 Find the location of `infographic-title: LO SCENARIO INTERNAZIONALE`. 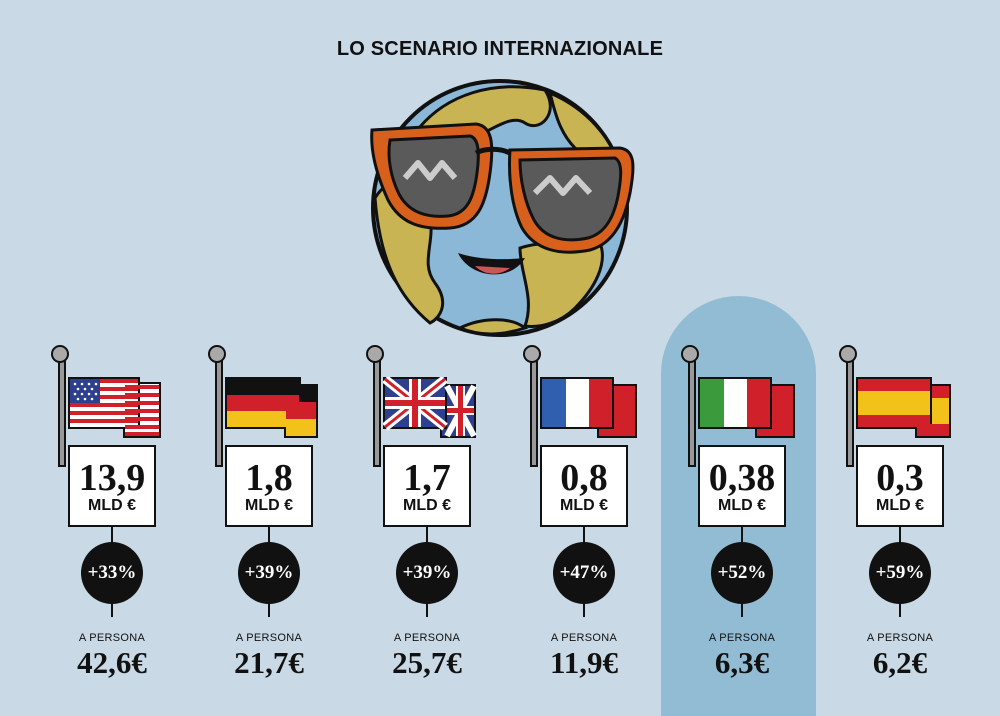

infographic-title: LO SCENARIO INTERNAZIONALE is located at coordinates (500, 49).